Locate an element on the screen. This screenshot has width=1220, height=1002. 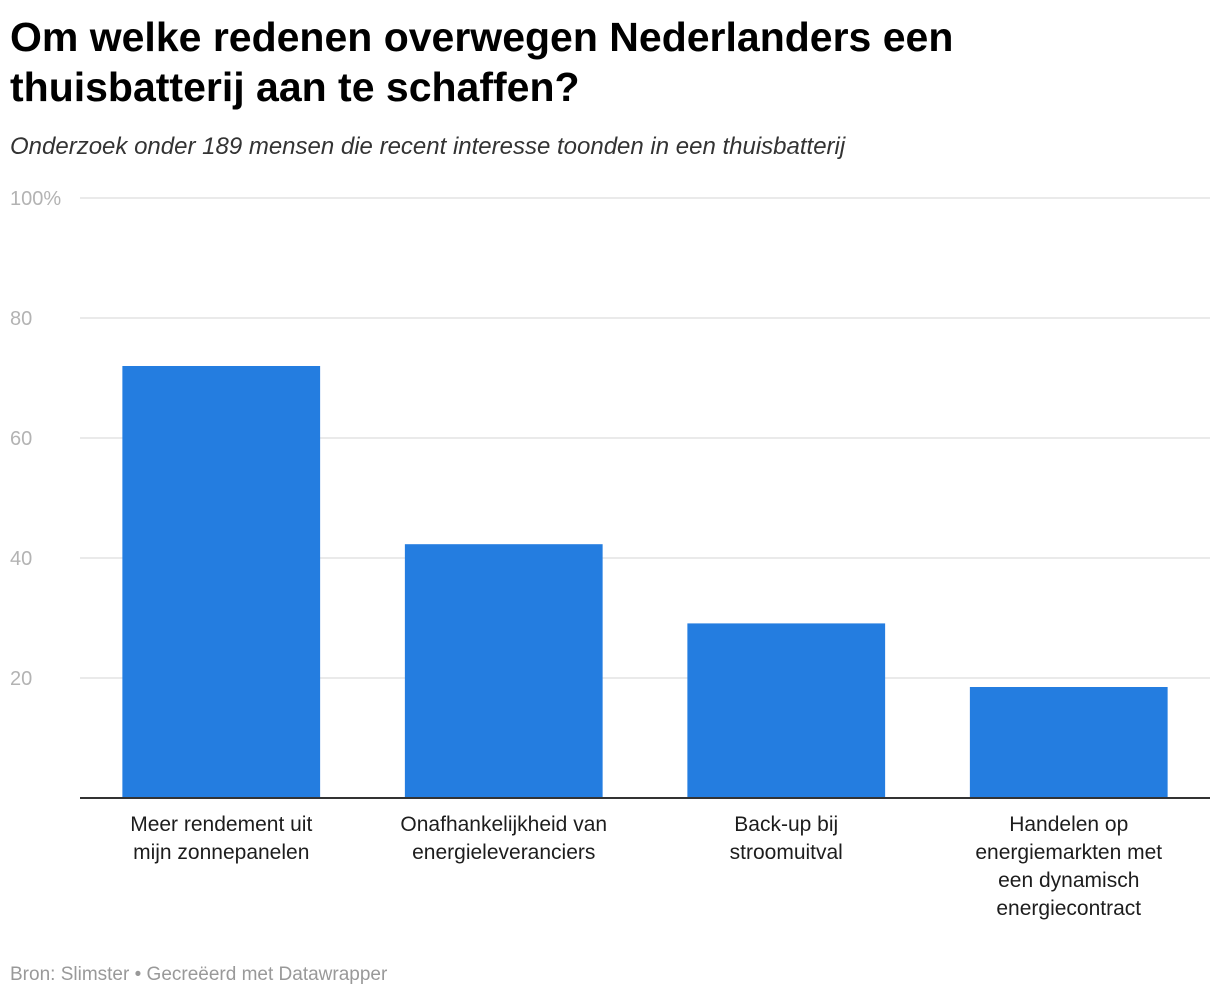
y-tick-label: 100% is located at coordinates (35, 199).